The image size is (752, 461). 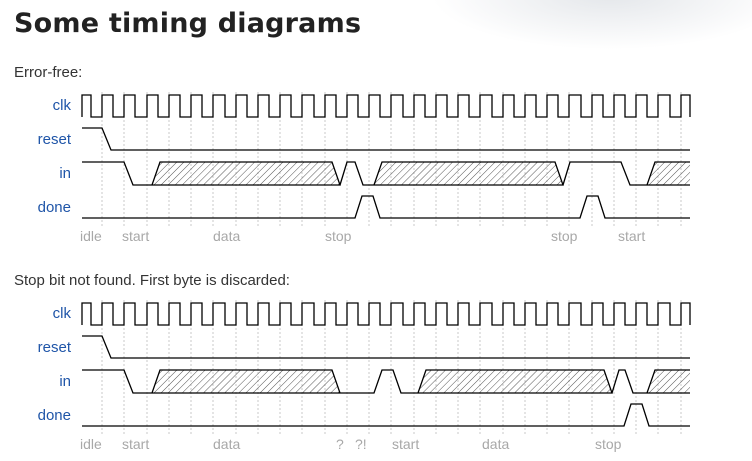 What do you see at coordinates (591, 25) in the screenshot?
I see `header-glow` at bounding box center [591, 25].